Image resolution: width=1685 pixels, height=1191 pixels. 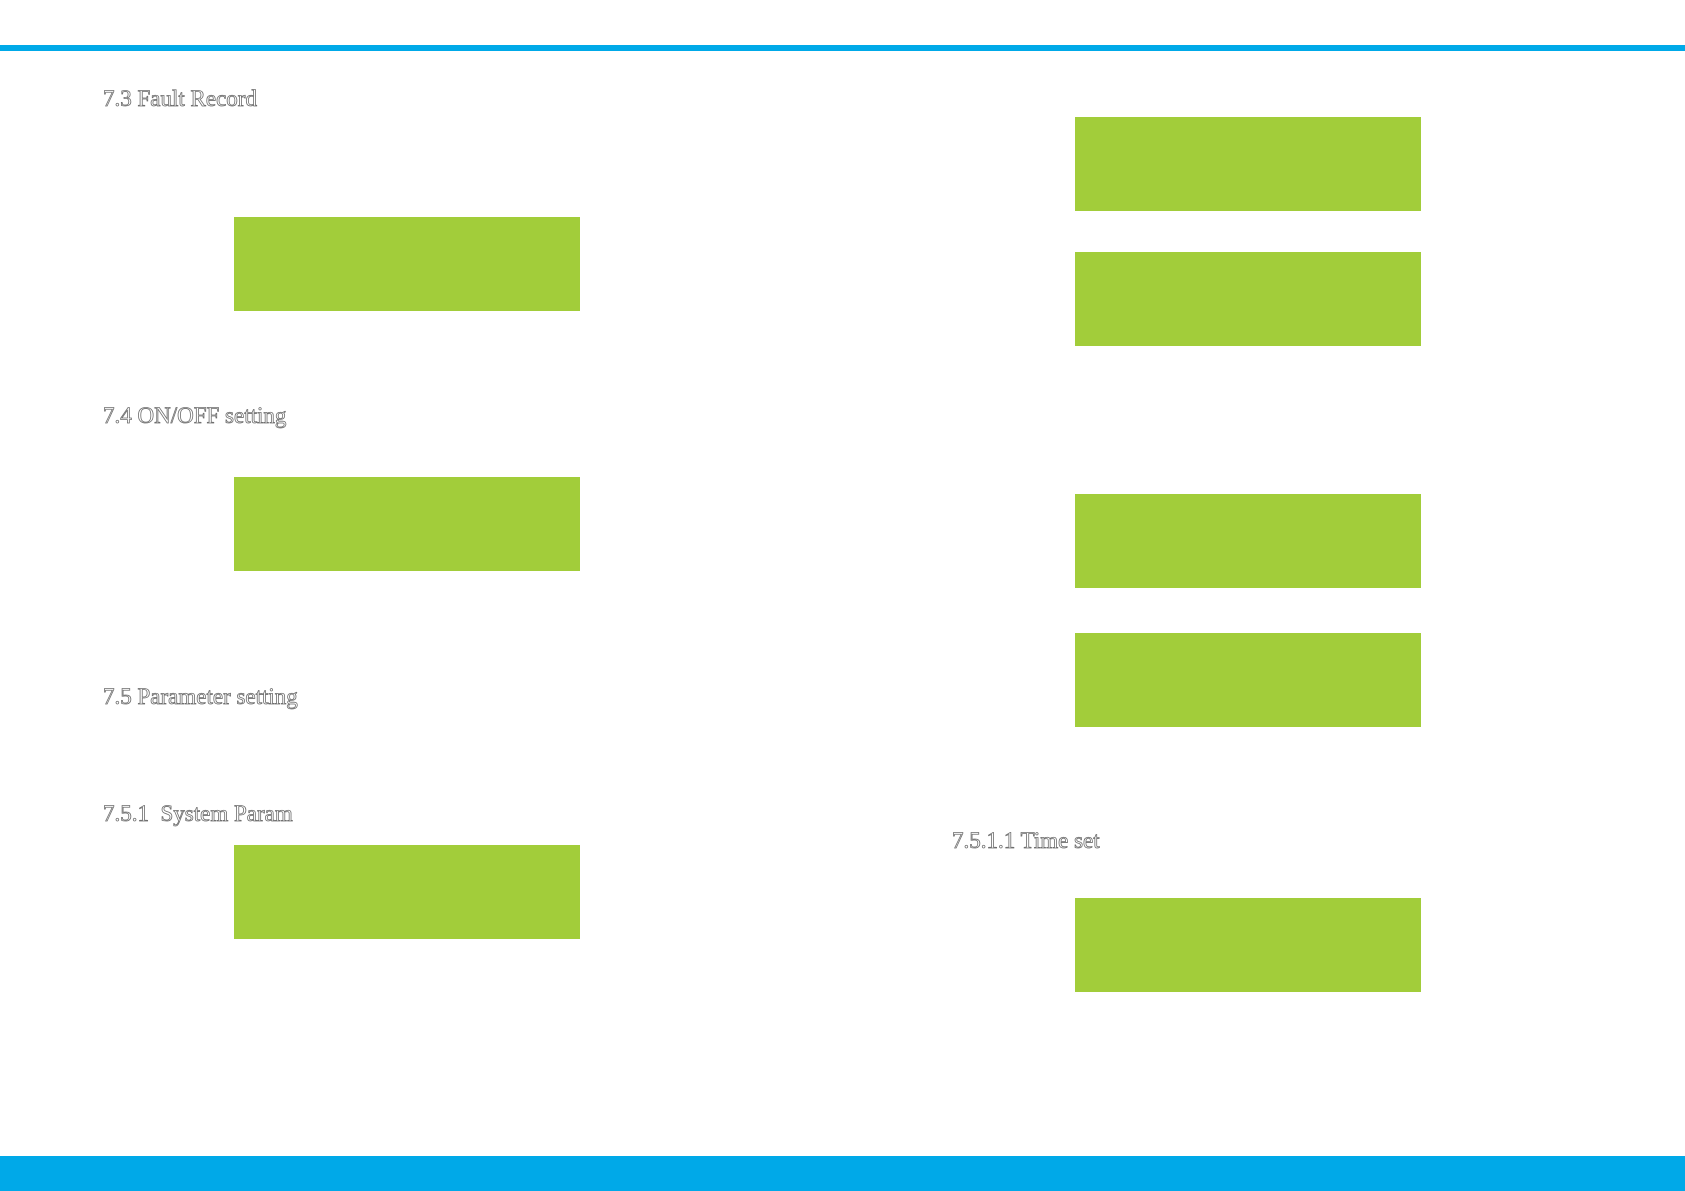 I want to click on lcd-screen-on-off, so click(x=407, y=524).